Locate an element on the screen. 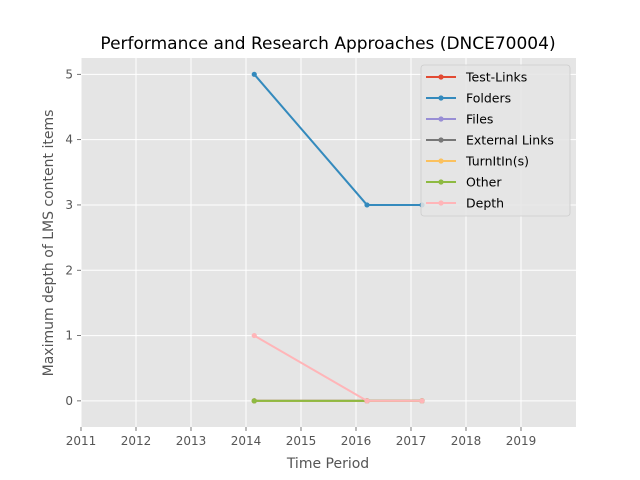  legend-box is located at coordinates (495, 140).